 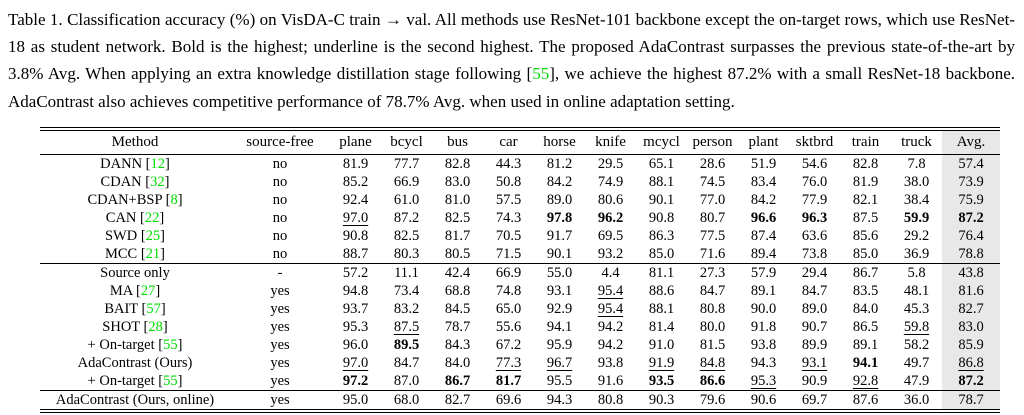 I want to click on value-cell: 81.2, so click(x=559, y=163).